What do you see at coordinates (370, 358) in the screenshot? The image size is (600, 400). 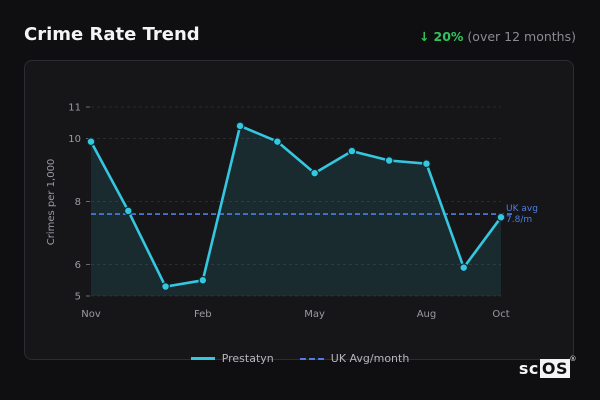 I see `legend-label-reference: UK Avg/month` at bounding box center [370, 358].